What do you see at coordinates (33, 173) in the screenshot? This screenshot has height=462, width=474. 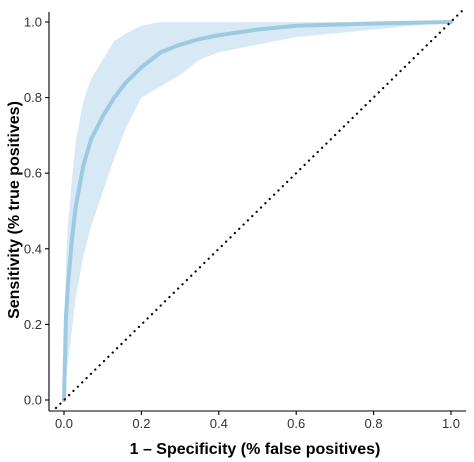 I see `y-tick-label: 0.6` at bounding box center [33, 173].